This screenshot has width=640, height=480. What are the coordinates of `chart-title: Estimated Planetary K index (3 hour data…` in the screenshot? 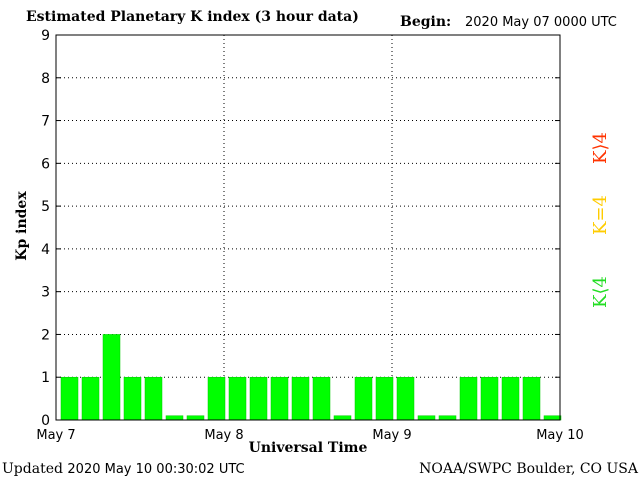 It's located at (192, 17).